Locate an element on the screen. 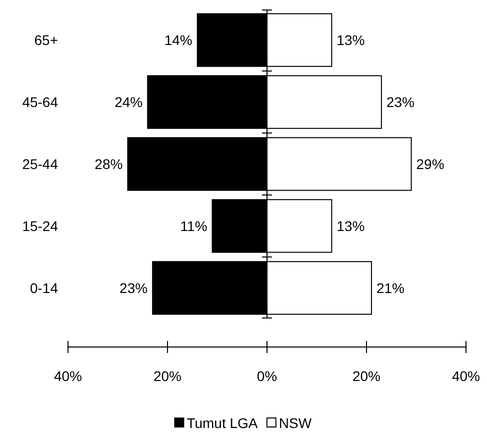 The height and width of the screenshot is (432, 487). data-label: 24% is located at coordinates (128, 102).